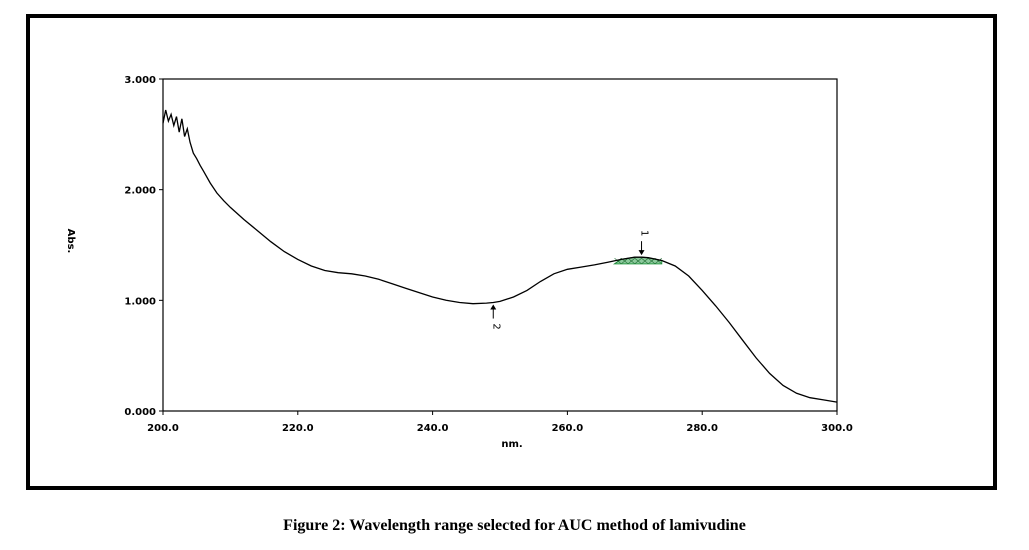 This screenshot has height=550, width=1029. What do you see at coordinates (644, 233) in the screenshot?
I see `marker-label: 1` at bounding box center [644, 233].